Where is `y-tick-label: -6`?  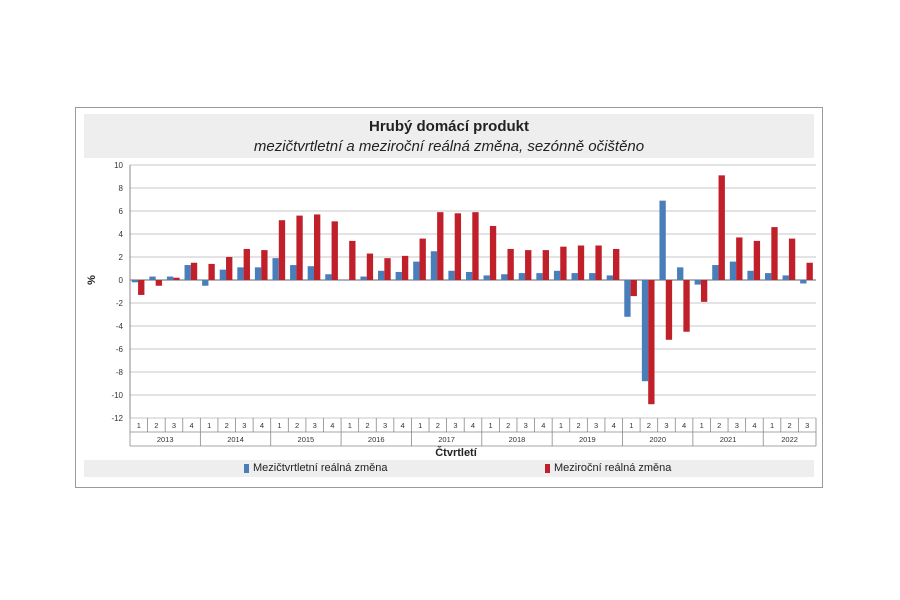 y-tick-label: -6 is located at coordinates (120, 349).